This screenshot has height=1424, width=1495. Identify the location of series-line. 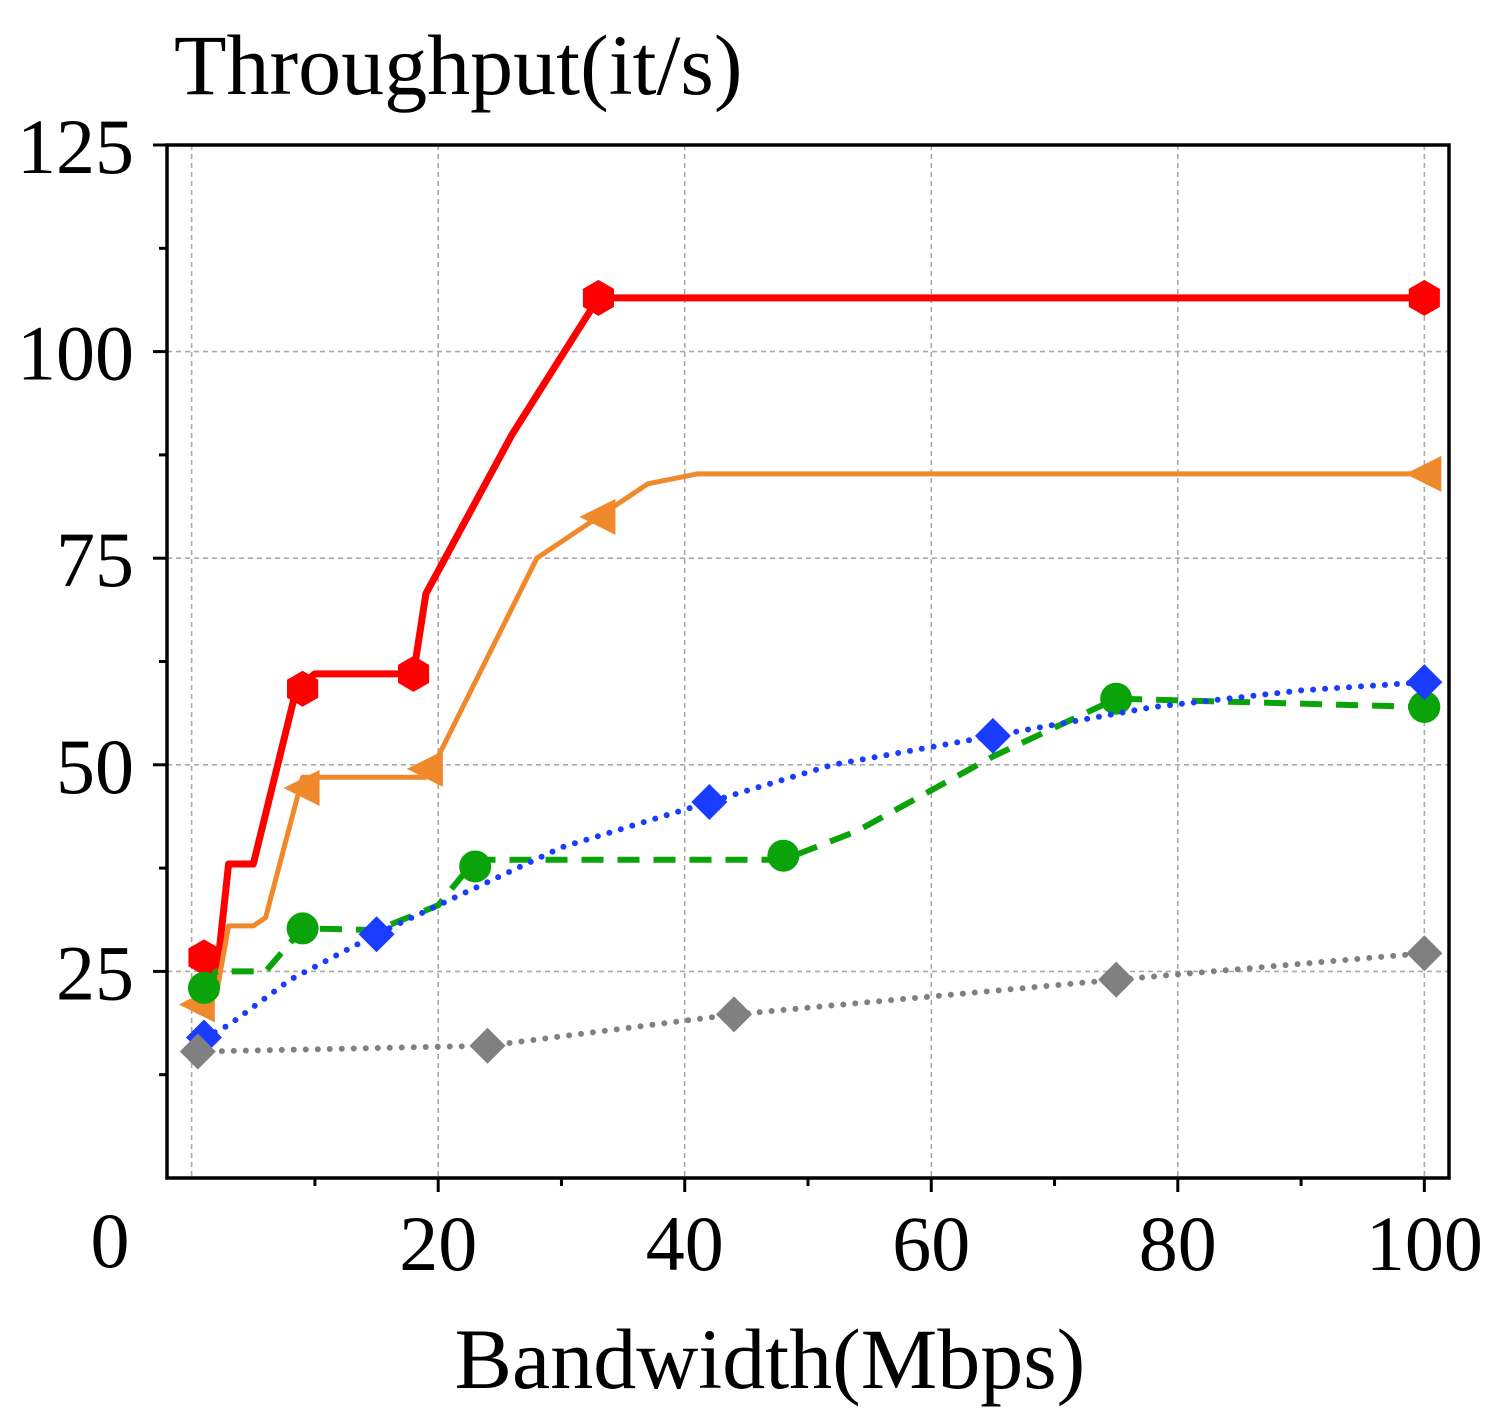
(811, 1002).